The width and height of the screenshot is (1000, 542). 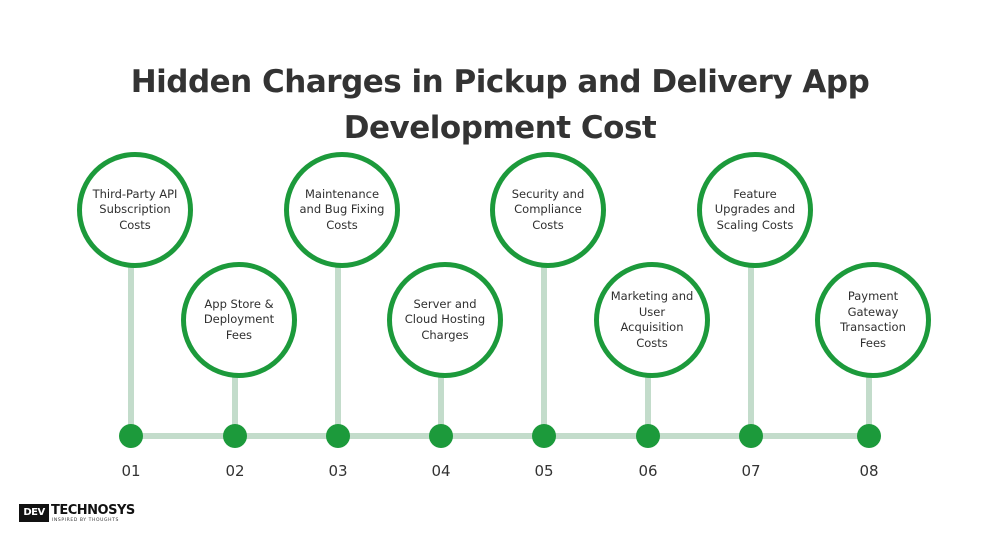 What do you see at coordinates (131, 471) in the screenshot?
I see `step-01-number: 01` at bounding box center [131, 471].